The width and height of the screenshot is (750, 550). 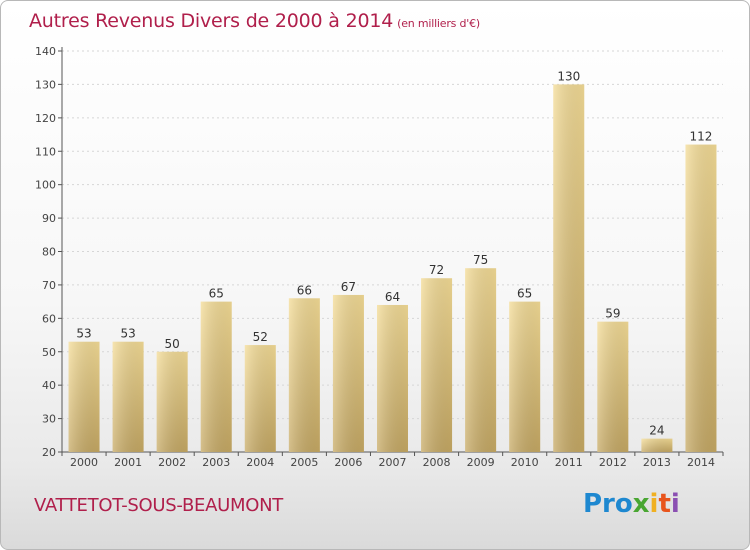 What do you see at coordinates (525, 376) in the screenshot?
I see `bar-shade-2010` at bounding box center [525, 376].